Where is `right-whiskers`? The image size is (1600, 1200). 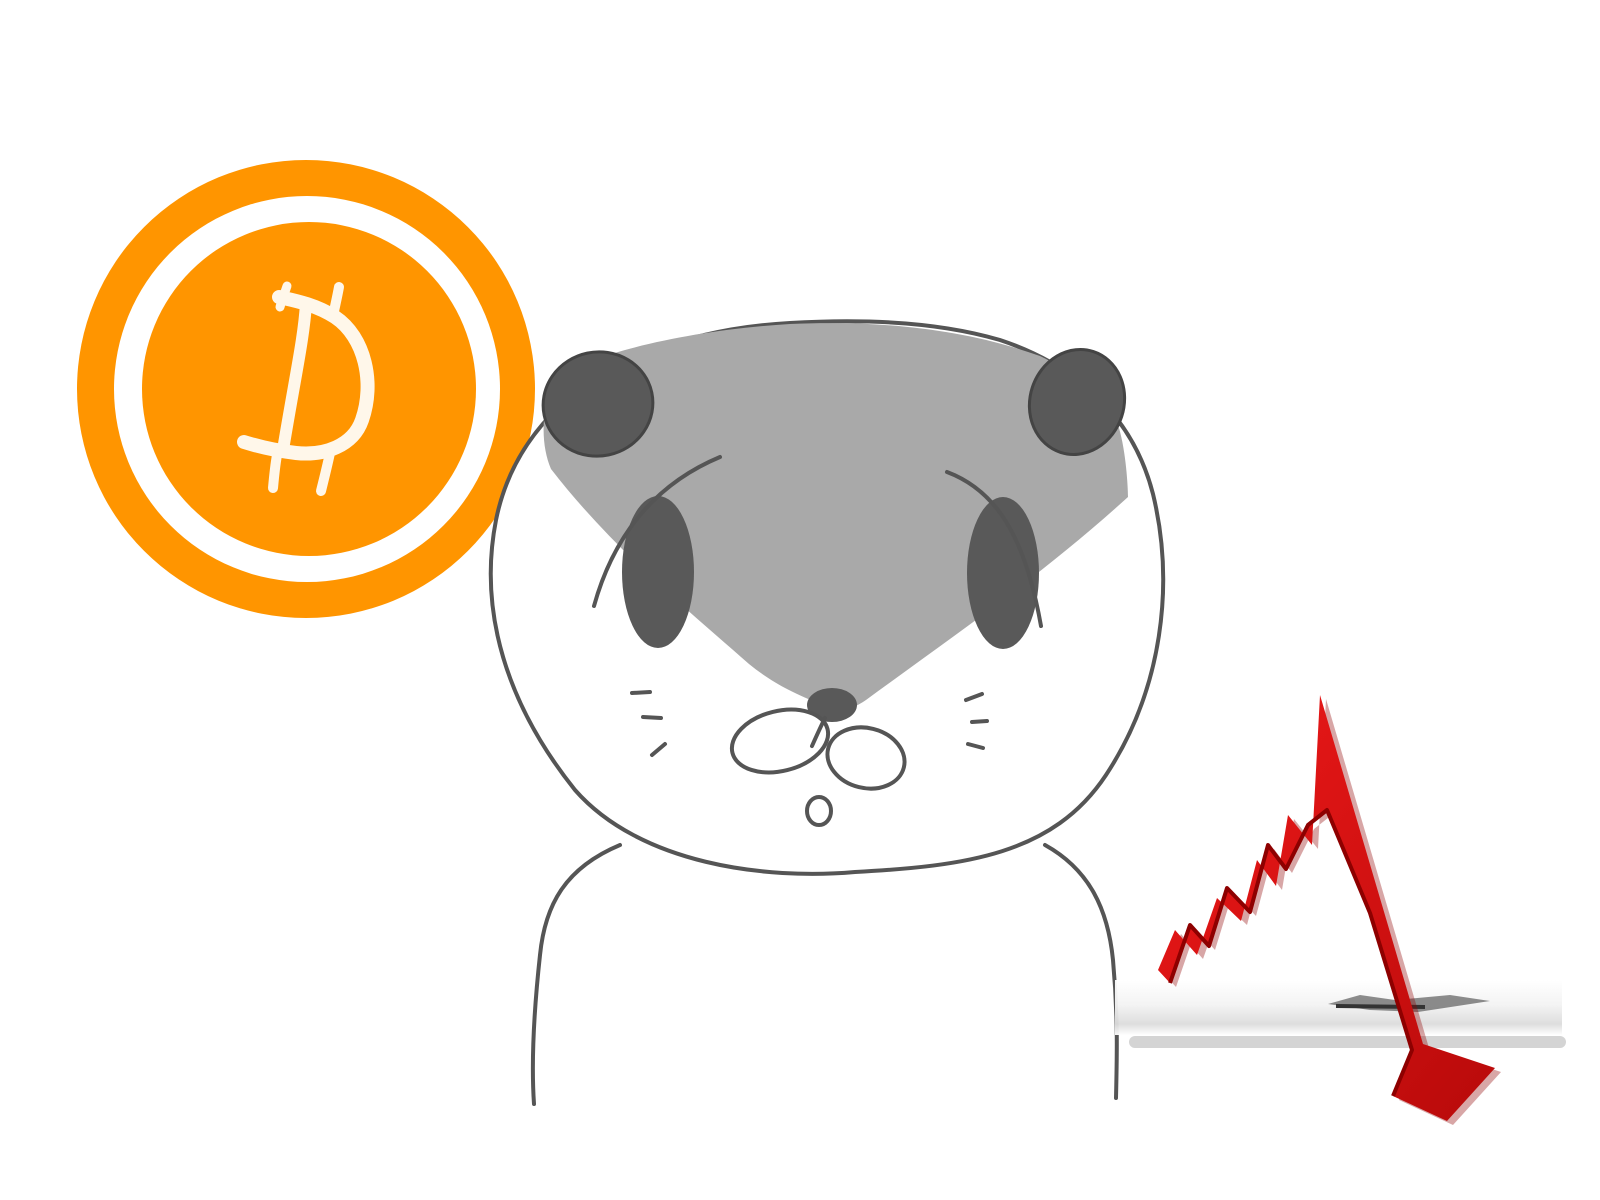
right-whiskers is located at coordinates (976, 721).